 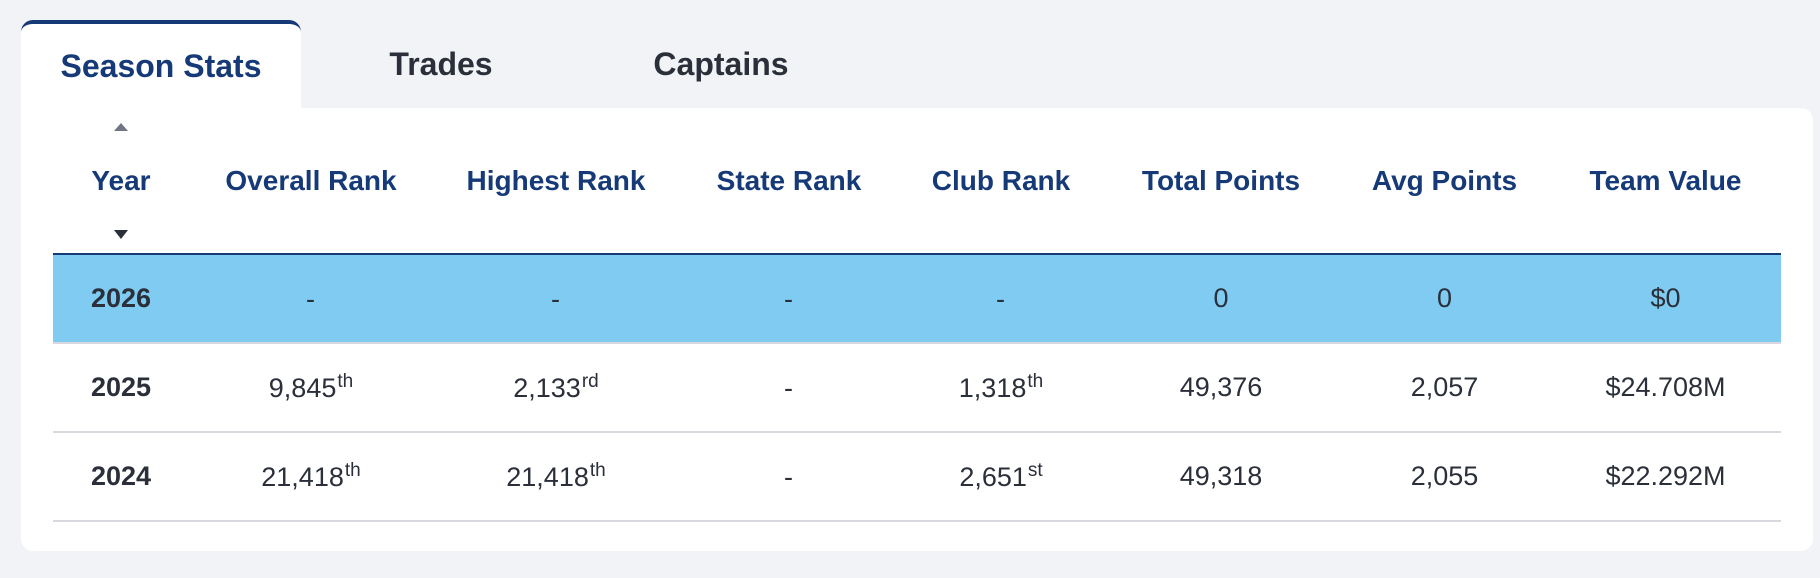 I want to click on cell-highest-rank: 21,418th, so click(x=556, y=477).